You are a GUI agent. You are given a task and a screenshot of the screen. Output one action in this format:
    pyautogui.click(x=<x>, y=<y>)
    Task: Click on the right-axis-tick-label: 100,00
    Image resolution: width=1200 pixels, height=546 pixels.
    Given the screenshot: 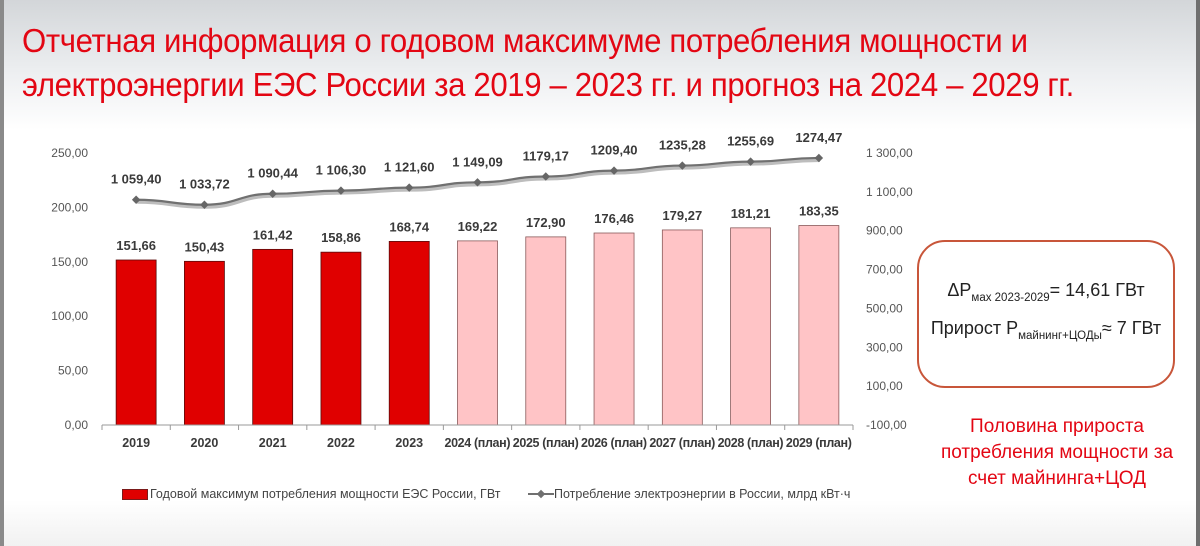 What is the action you would take?
    pyautogui.click(x=884, y=386)
    